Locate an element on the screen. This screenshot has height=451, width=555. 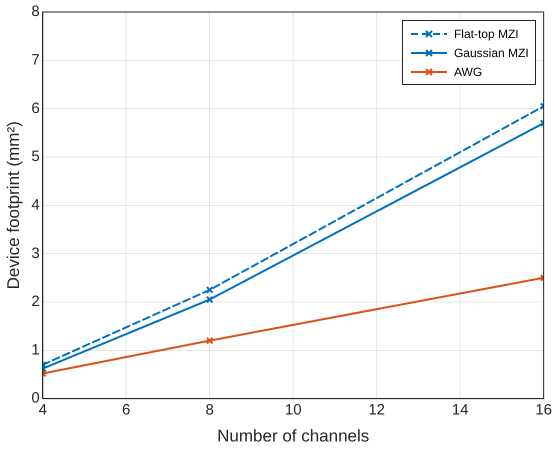
x-tick-label: 10 is located at coordinates (293, 410).